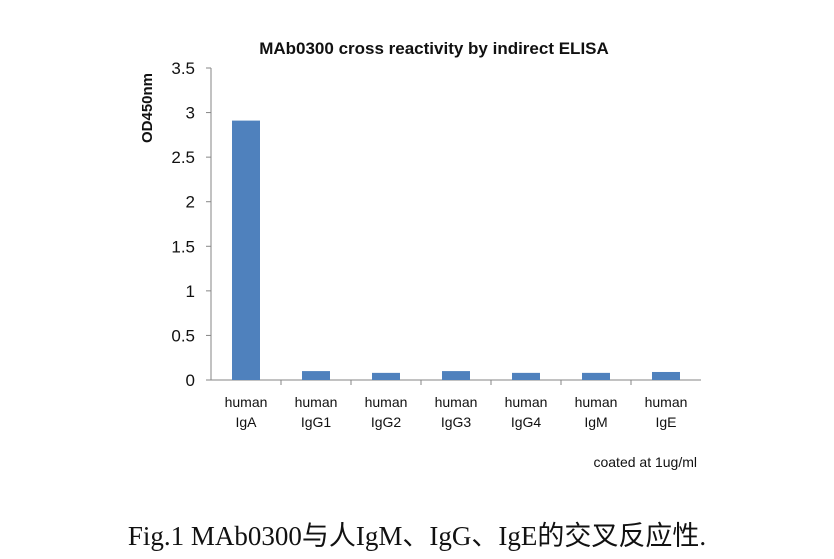  What do you see at coordinates (183, 335) in the screenshot?
I see `y-tick-label: 0.5` at bounding box center [183, 335].